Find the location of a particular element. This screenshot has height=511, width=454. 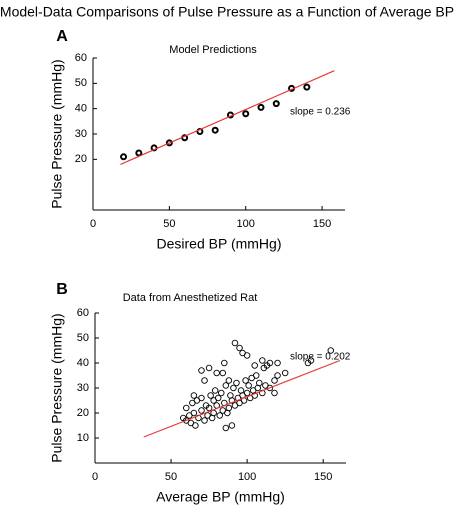

panel-label: B is located at coordinates (62, 289).